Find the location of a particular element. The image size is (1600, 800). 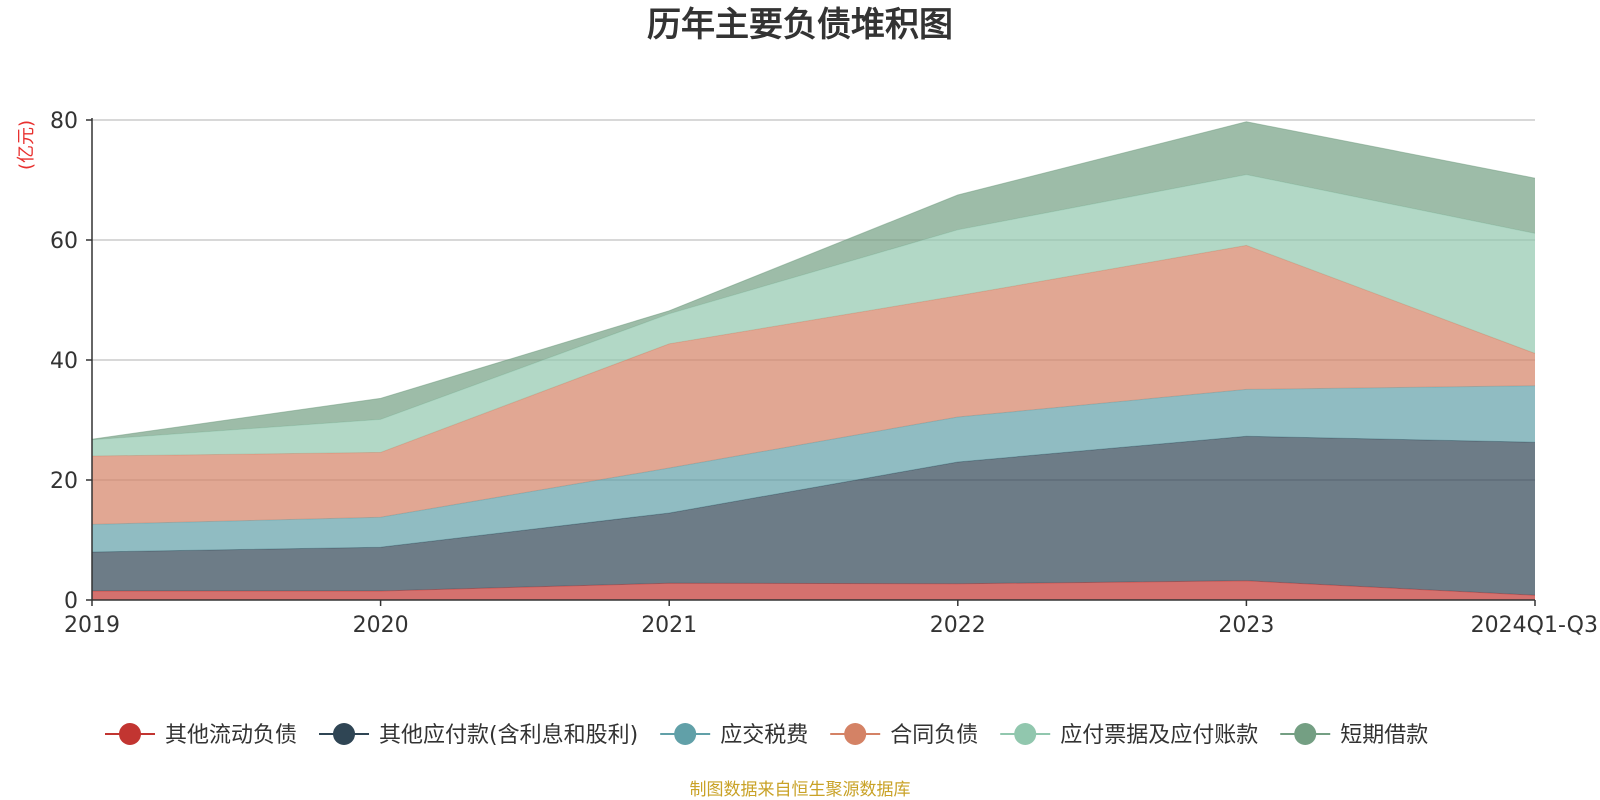

legend-label-1: 其他应付款(含利息和股利) is located at coordinates (508, 735).